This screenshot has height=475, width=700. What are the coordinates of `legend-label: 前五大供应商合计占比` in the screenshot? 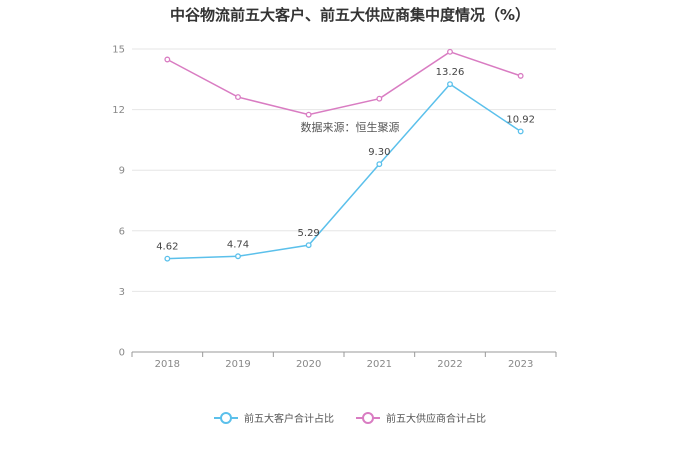 It's located at (436, 419).